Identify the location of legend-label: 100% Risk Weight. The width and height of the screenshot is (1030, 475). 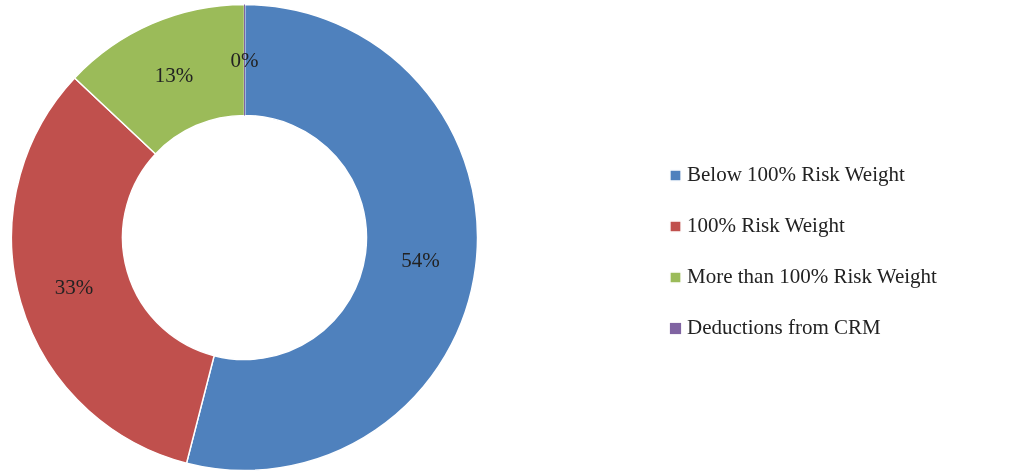
(766, 225).